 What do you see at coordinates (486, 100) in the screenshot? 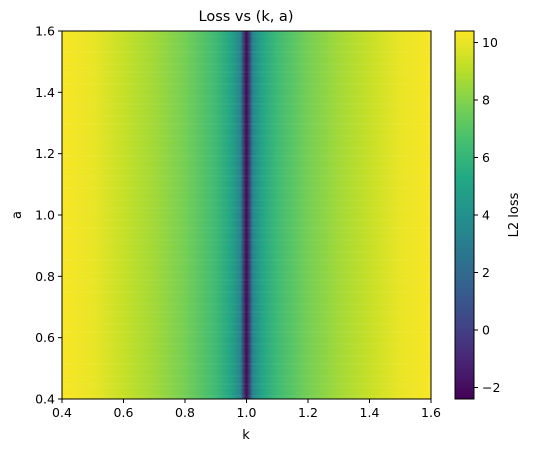
I see `colorbar-tick-label: 8` at bounding box center [486, 100].